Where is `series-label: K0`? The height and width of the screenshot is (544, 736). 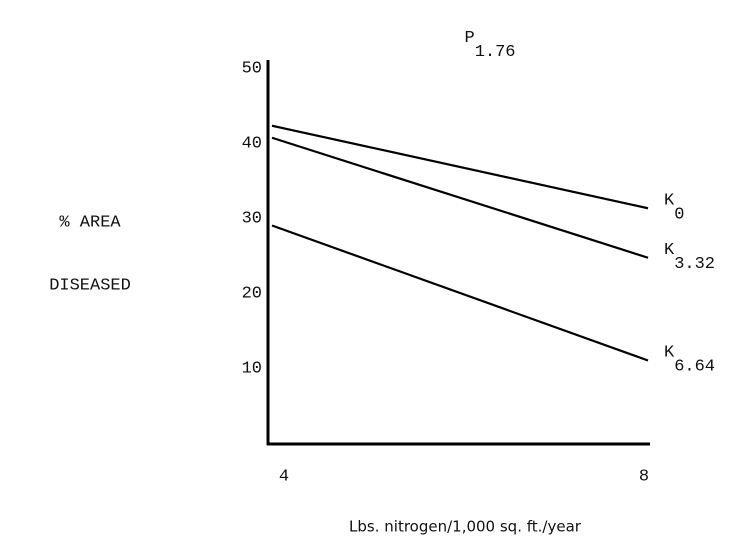
series-label: K0 is located at coordinates (674, 208).